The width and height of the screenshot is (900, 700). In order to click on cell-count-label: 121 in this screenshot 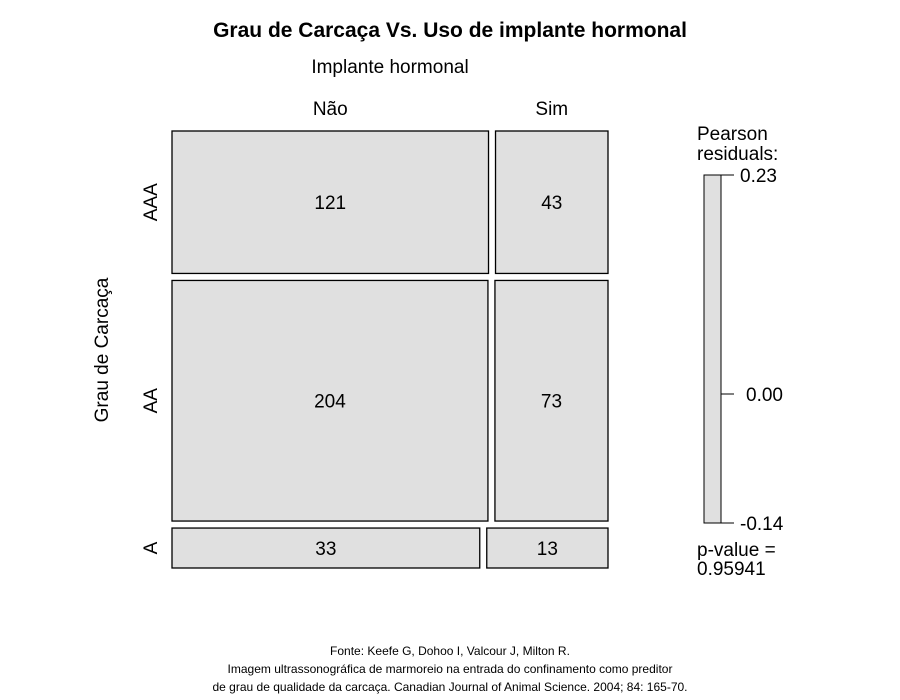, I will do `click(330, 203)`.